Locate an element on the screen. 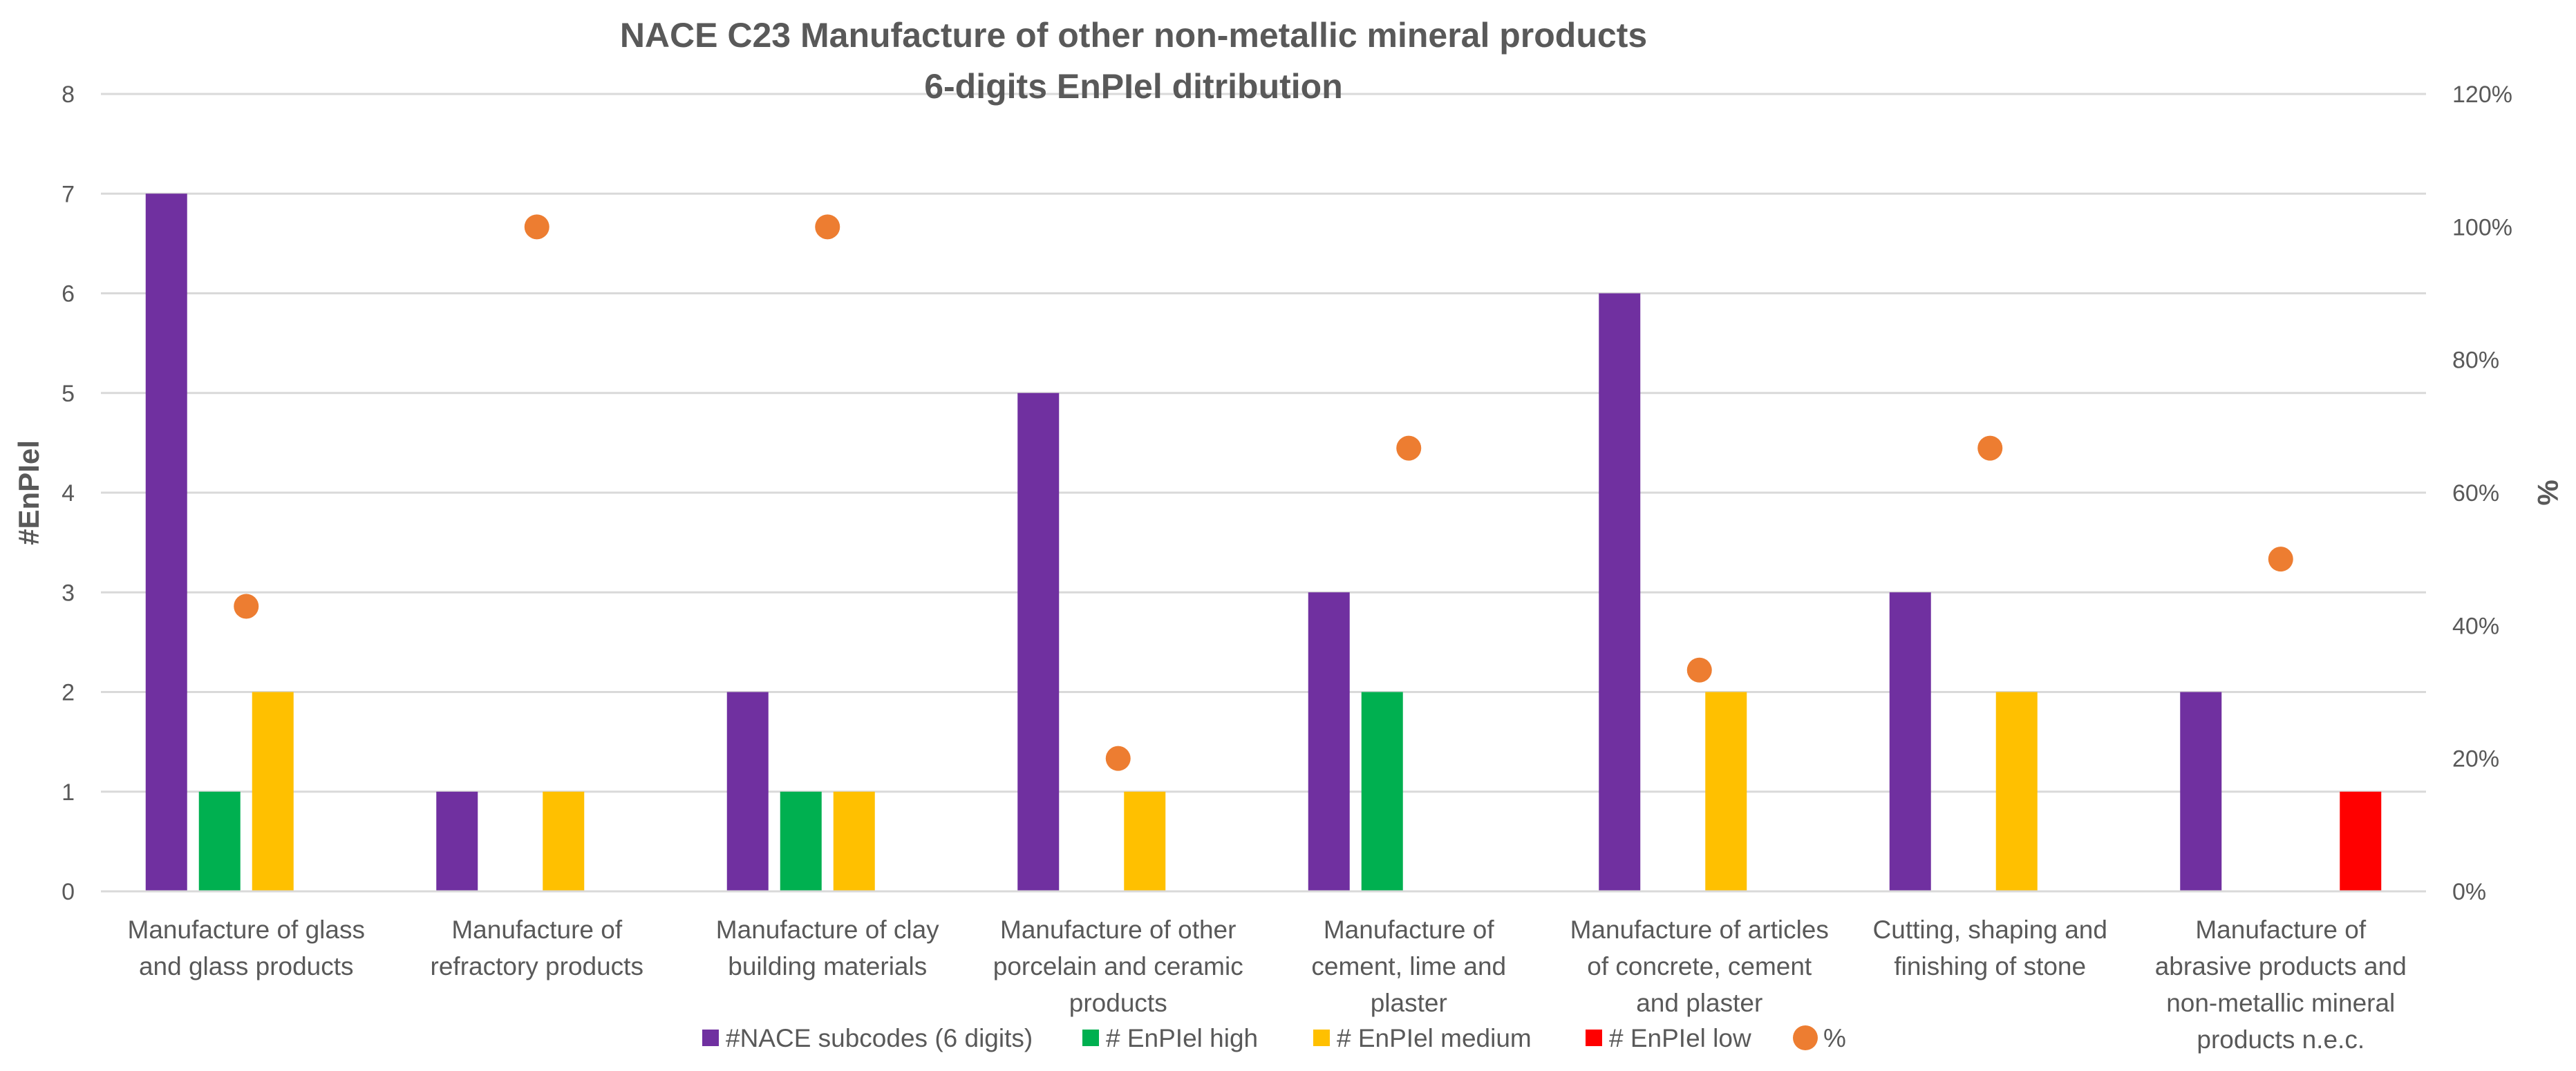  x-tick-label: products n.e.c. is located at coordinates (2281, 1039).